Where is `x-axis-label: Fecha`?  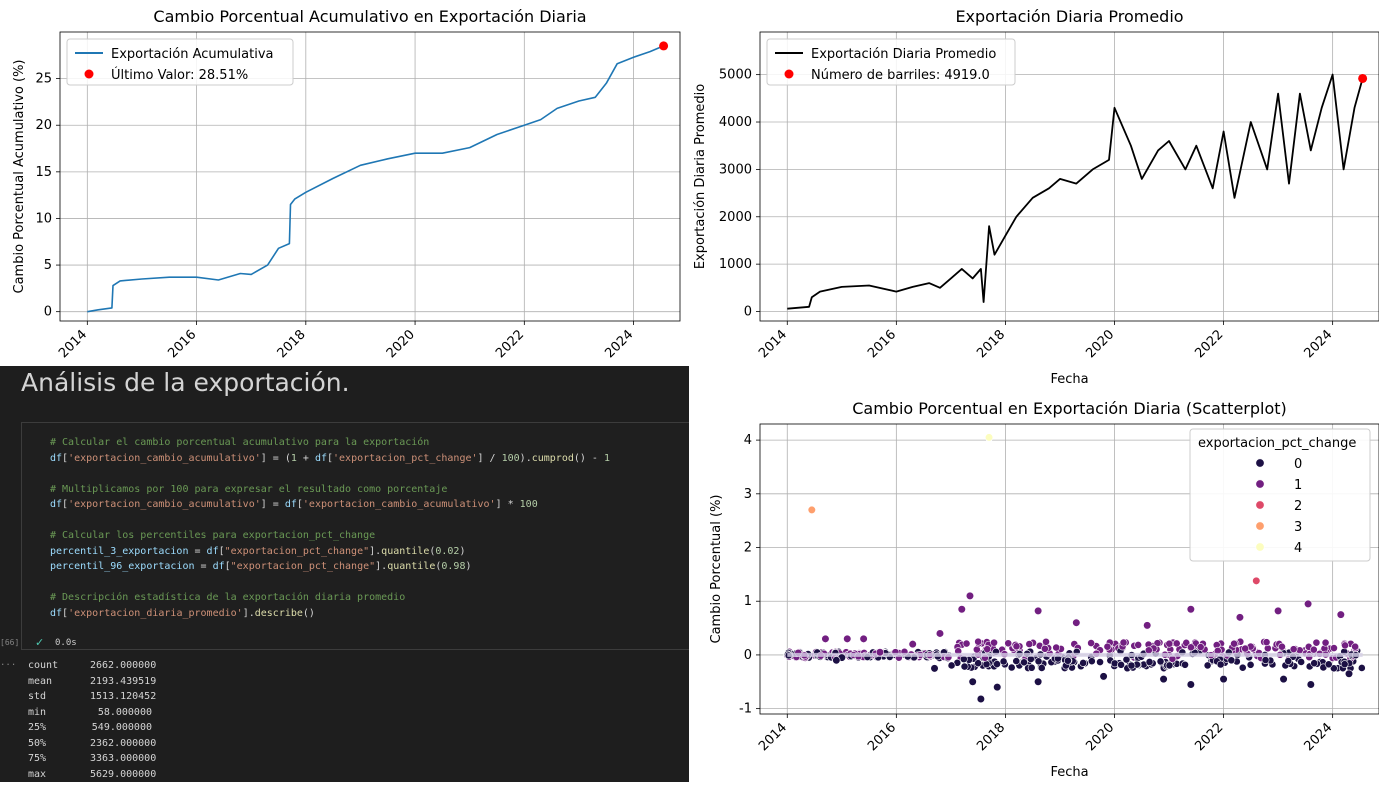
x-axis-label: Fecha is located at coordinates (1069, 379).